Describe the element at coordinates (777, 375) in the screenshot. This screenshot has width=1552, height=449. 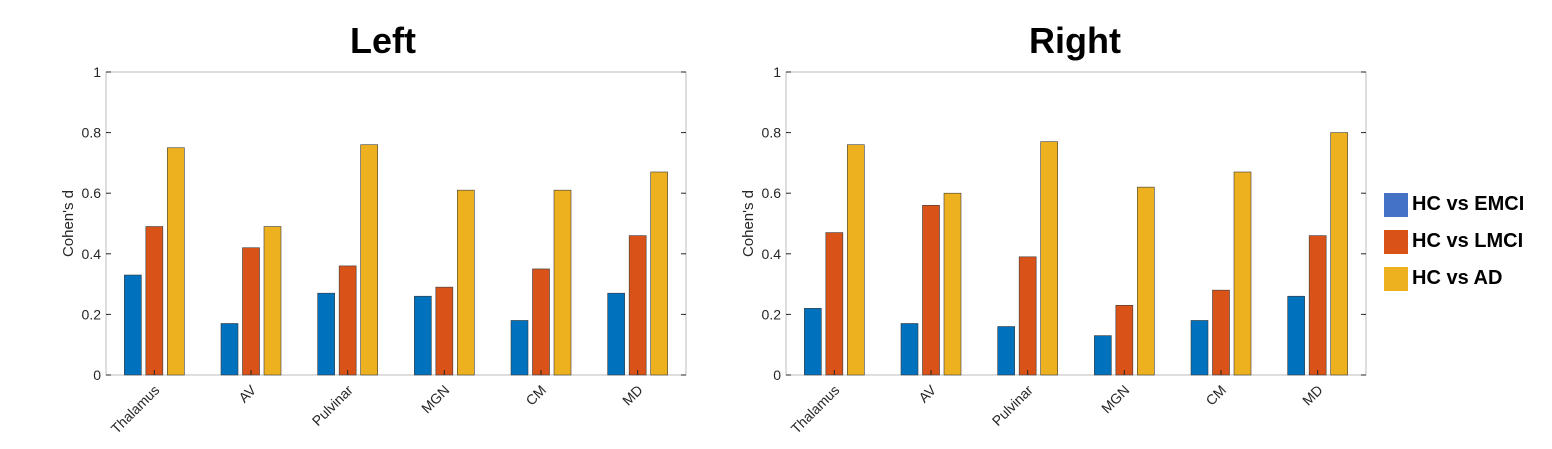
I see `right-ytick-label: 0` at that location.